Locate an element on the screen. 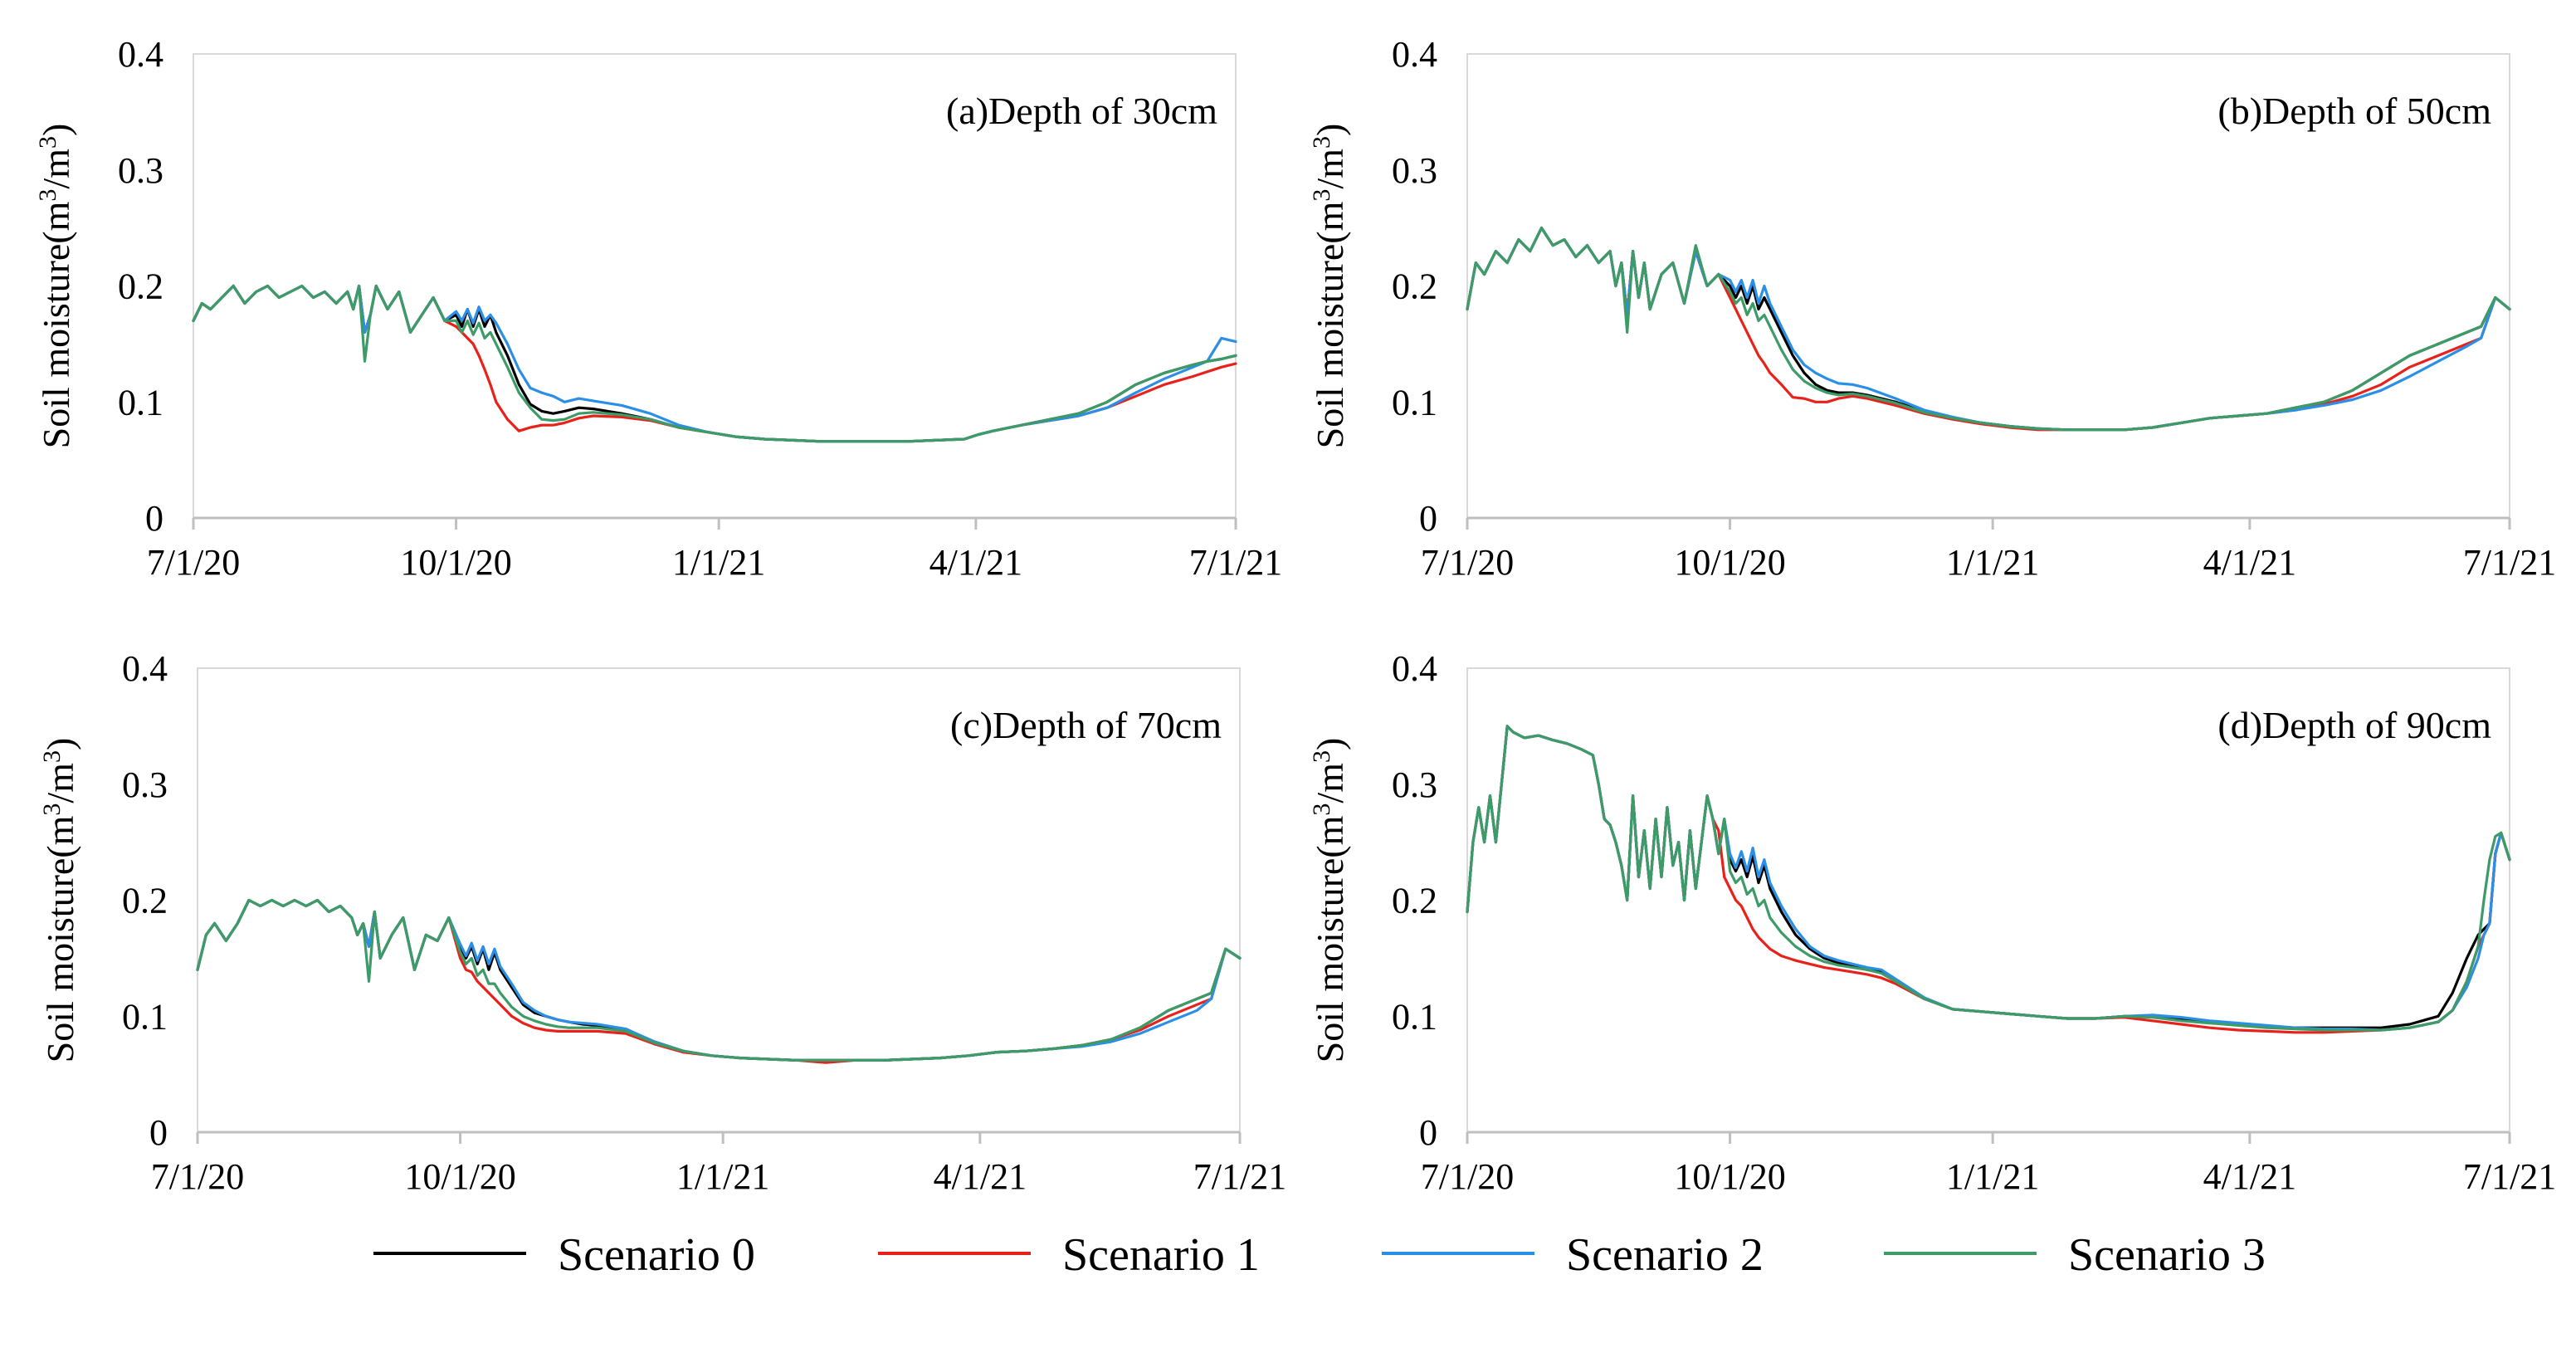 This screenshot has width=2576, height=1348. panel-title: (d)Depth of 90cm is located at coordinates (2354, 725).